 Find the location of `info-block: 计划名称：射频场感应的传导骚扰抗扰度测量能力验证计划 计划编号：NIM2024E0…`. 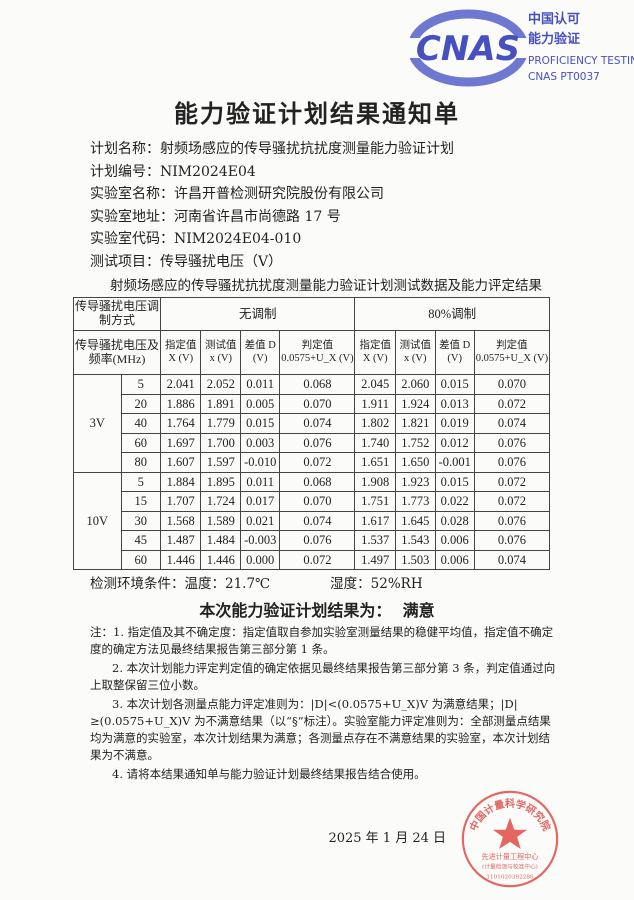

info-block: 计划名称：射频场感应的传导骚扰抗扰度测量能力验证计划 计划编号：NIM2024E0… is located at coordinates (325, 205).